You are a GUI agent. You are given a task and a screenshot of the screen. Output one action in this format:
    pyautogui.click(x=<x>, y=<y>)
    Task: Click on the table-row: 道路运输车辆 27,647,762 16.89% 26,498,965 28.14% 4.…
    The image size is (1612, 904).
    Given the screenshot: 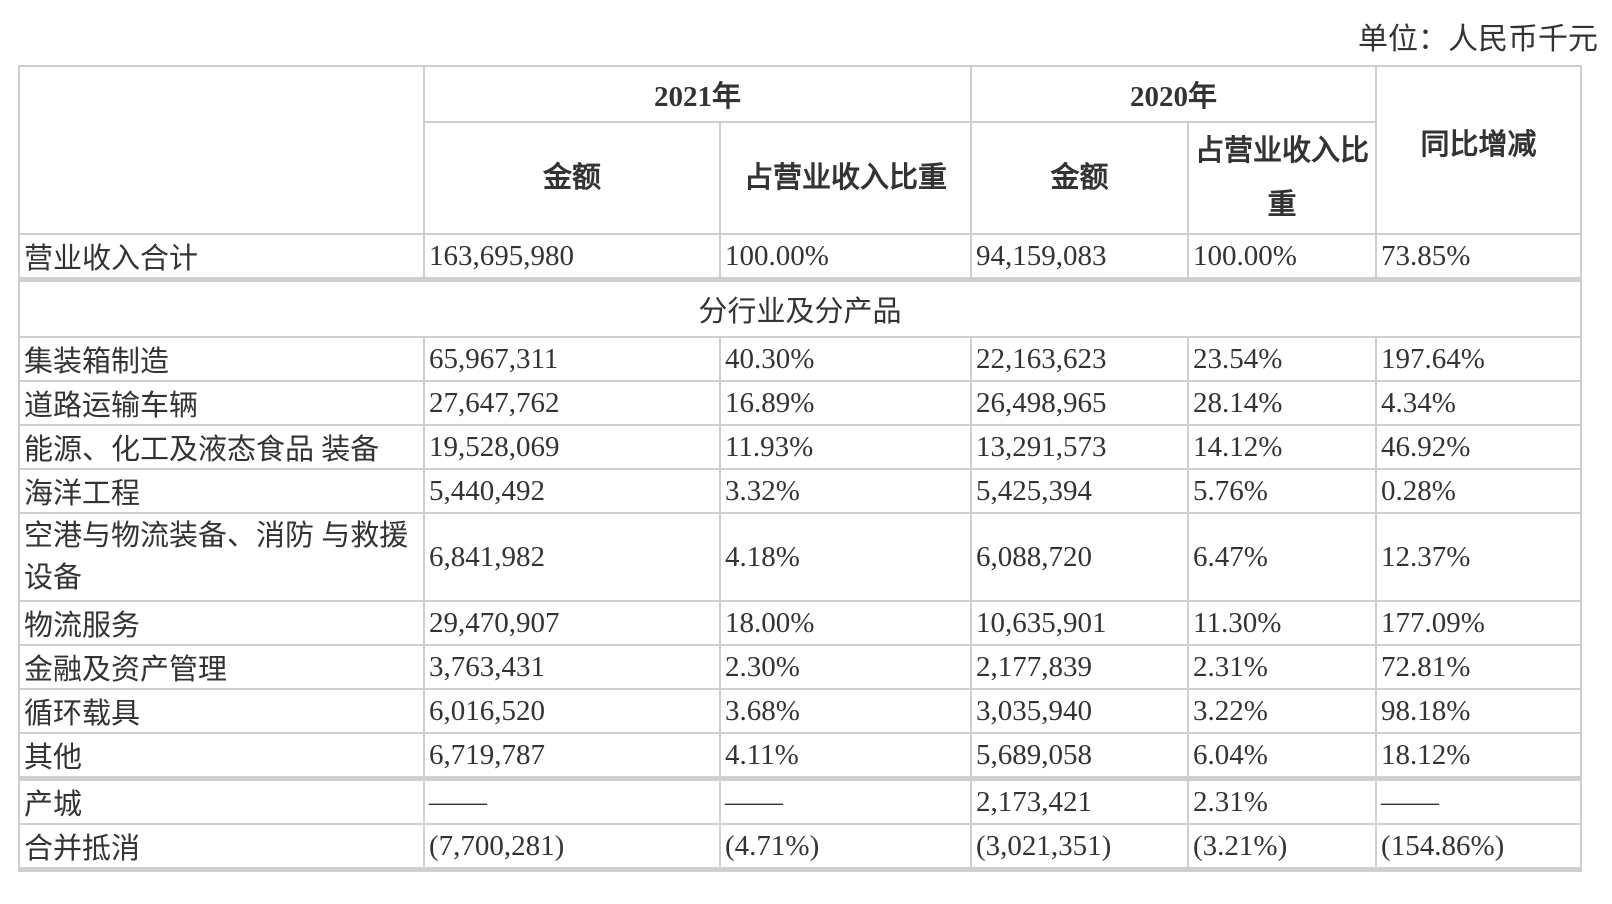 What is the action you would take?
    pyautogui.click(x=800, y=403)
    